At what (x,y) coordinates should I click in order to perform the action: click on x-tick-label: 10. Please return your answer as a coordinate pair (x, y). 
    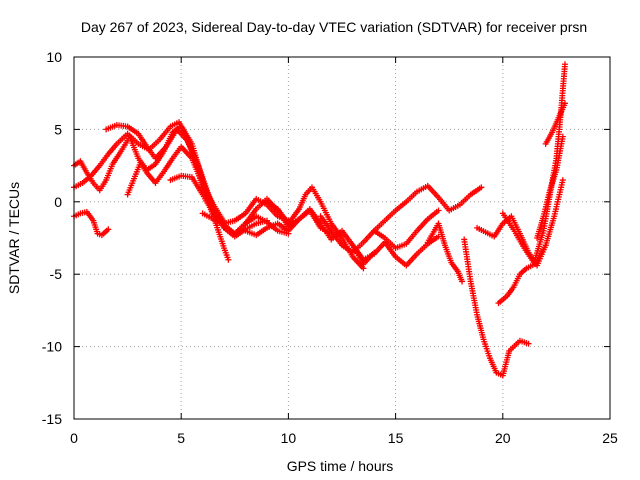
    Looking at the image, I should click on (289, 438).